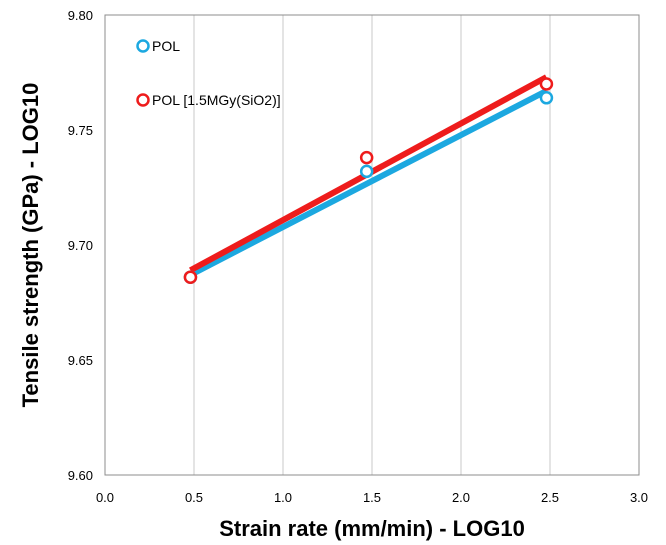 This screenshot has width=666, height=545. Describe the element at coordinates (461, 497) in the screenshot. I see `x-tick-label: 2.0` at that location.